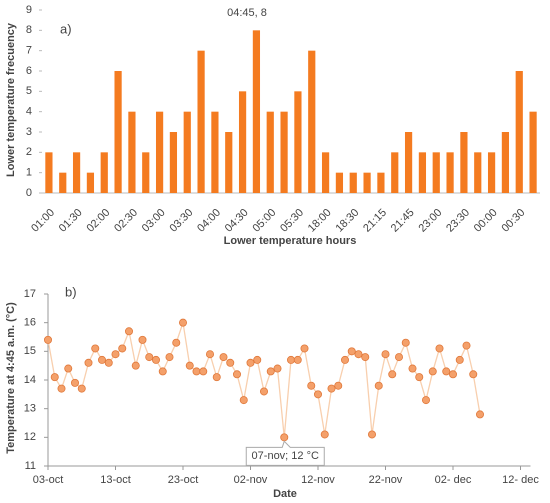 The height and width of the screenshot is (503, 550). I want to click on y-tick-label: 14, so click(30, 380).